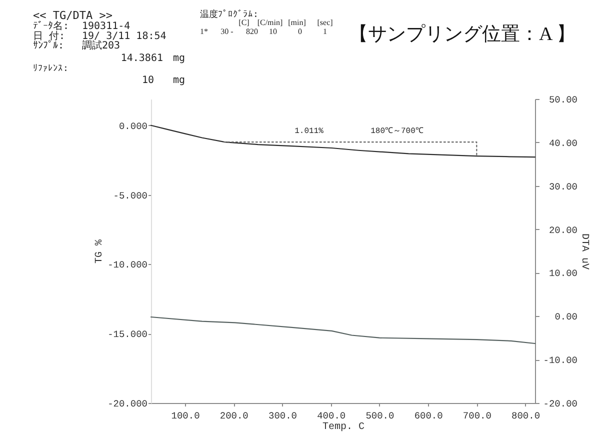 The height and width of the screenshot is (435, 595). I want to click on x-axis-title: Temp. C, so click(343, 427).